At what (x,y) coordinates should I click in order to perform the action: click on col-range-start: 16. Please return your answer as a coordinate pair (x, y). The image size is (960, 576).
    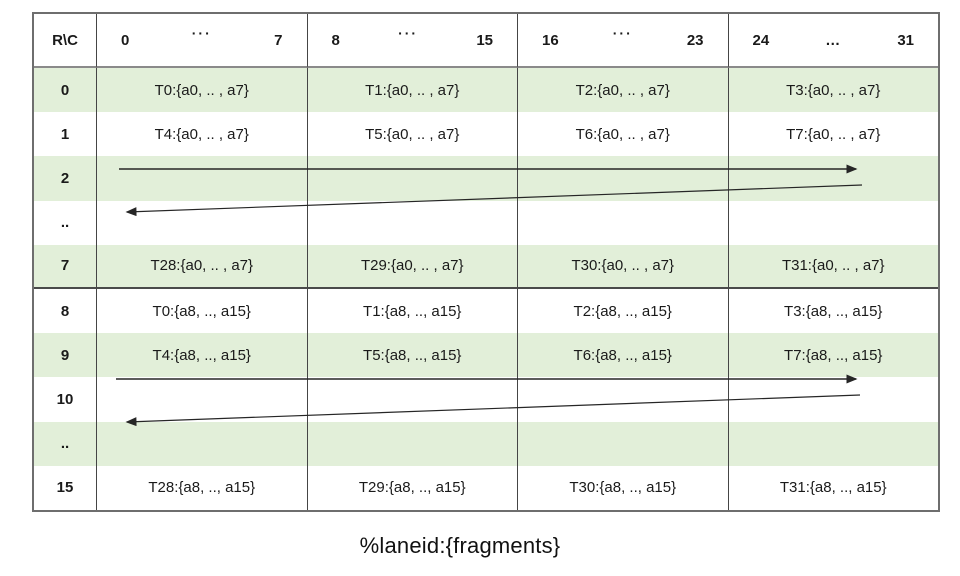
    Looking at the image, I should click on (550, 40).